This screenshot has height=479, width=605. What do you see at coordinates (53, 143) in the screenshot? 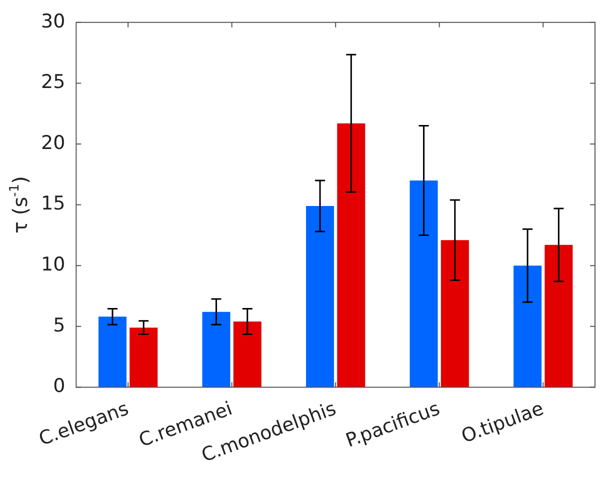
I see `y-tick-label: 20` at bounding box center [53, 143].